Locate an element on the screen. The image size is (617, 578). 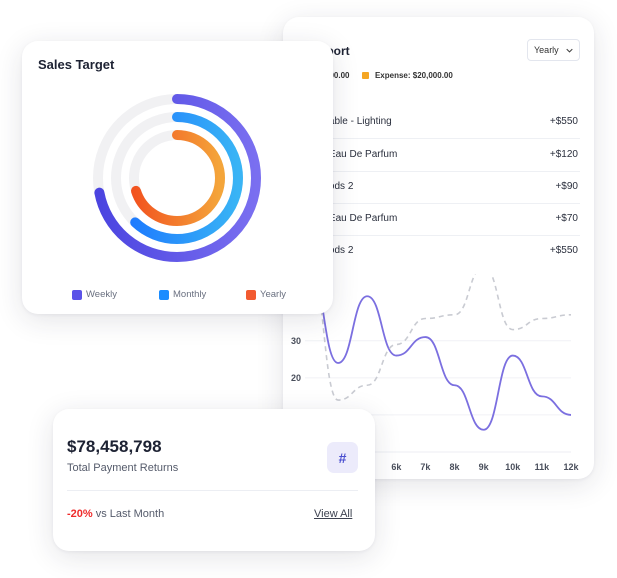
ring-weekly is located at coordinates (177, 178).